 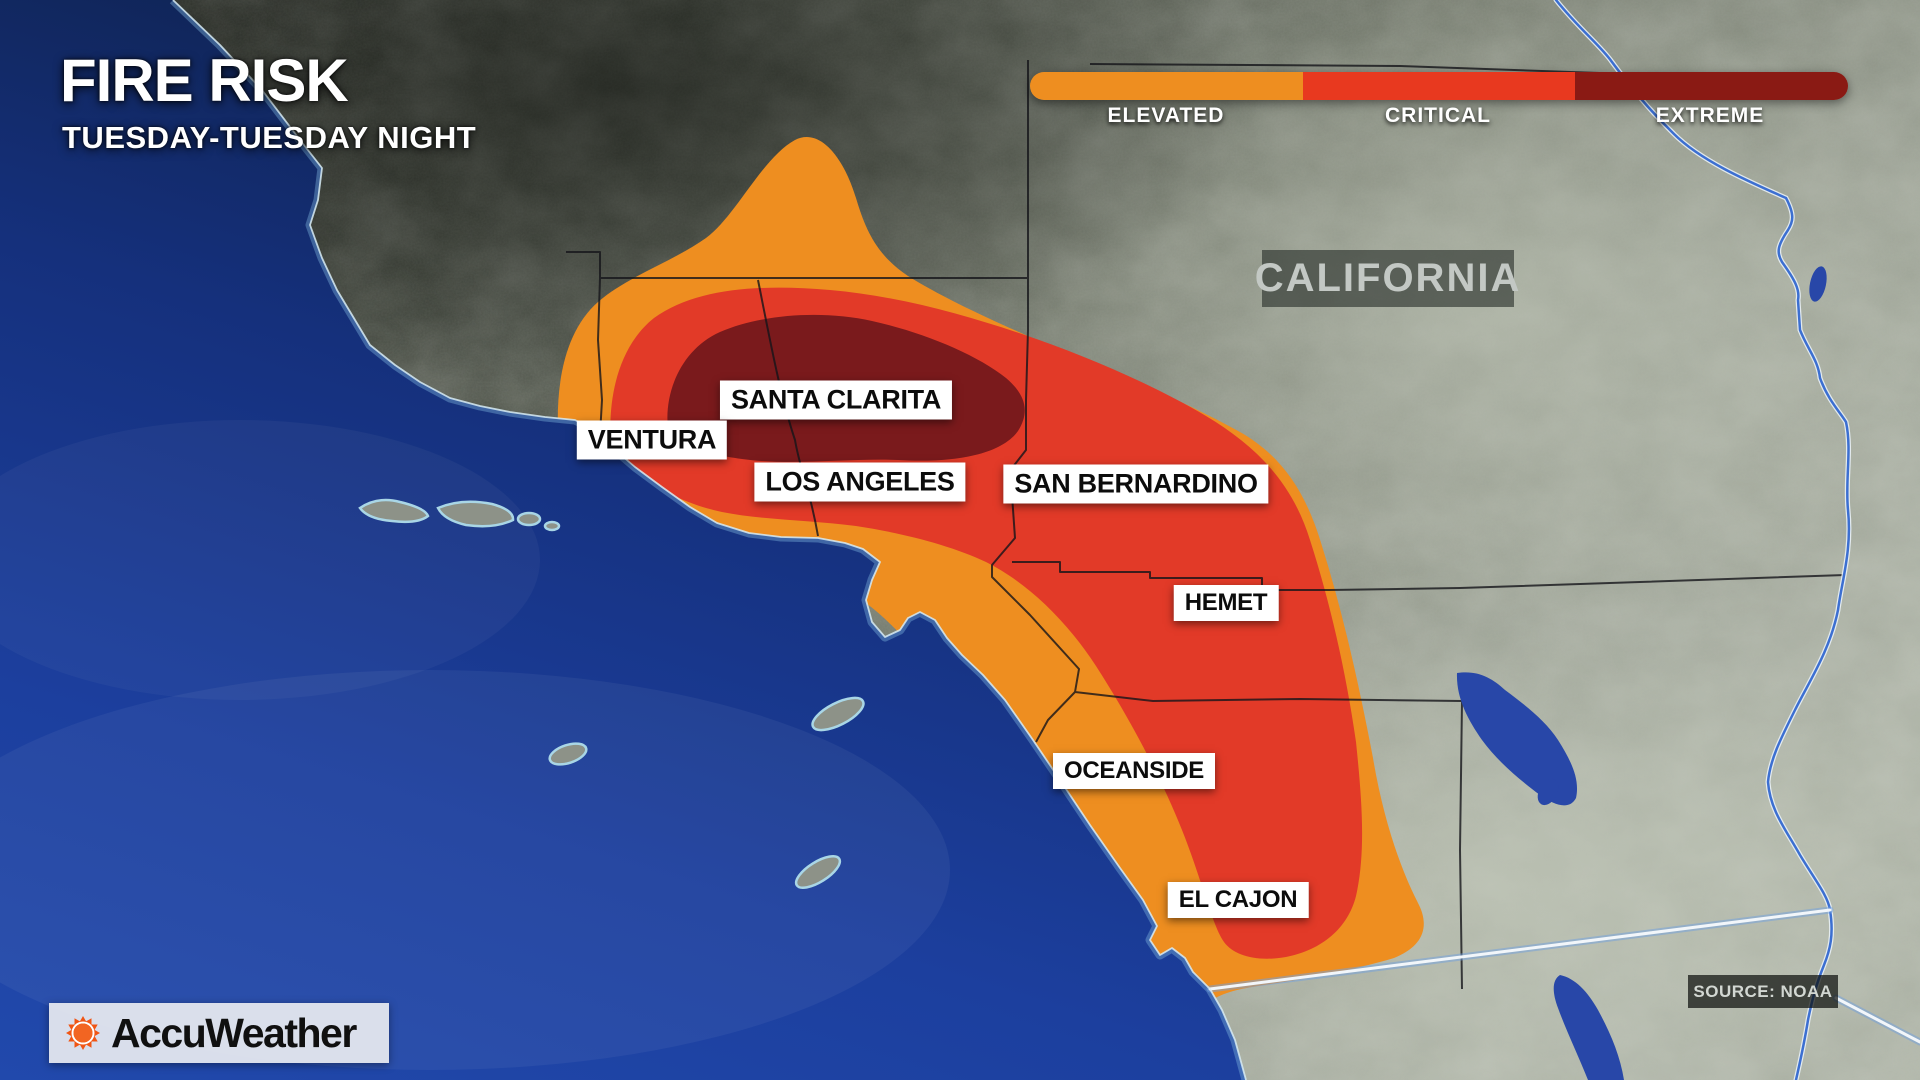 I want to click on mexico-border, so click(x=1563, y=976).